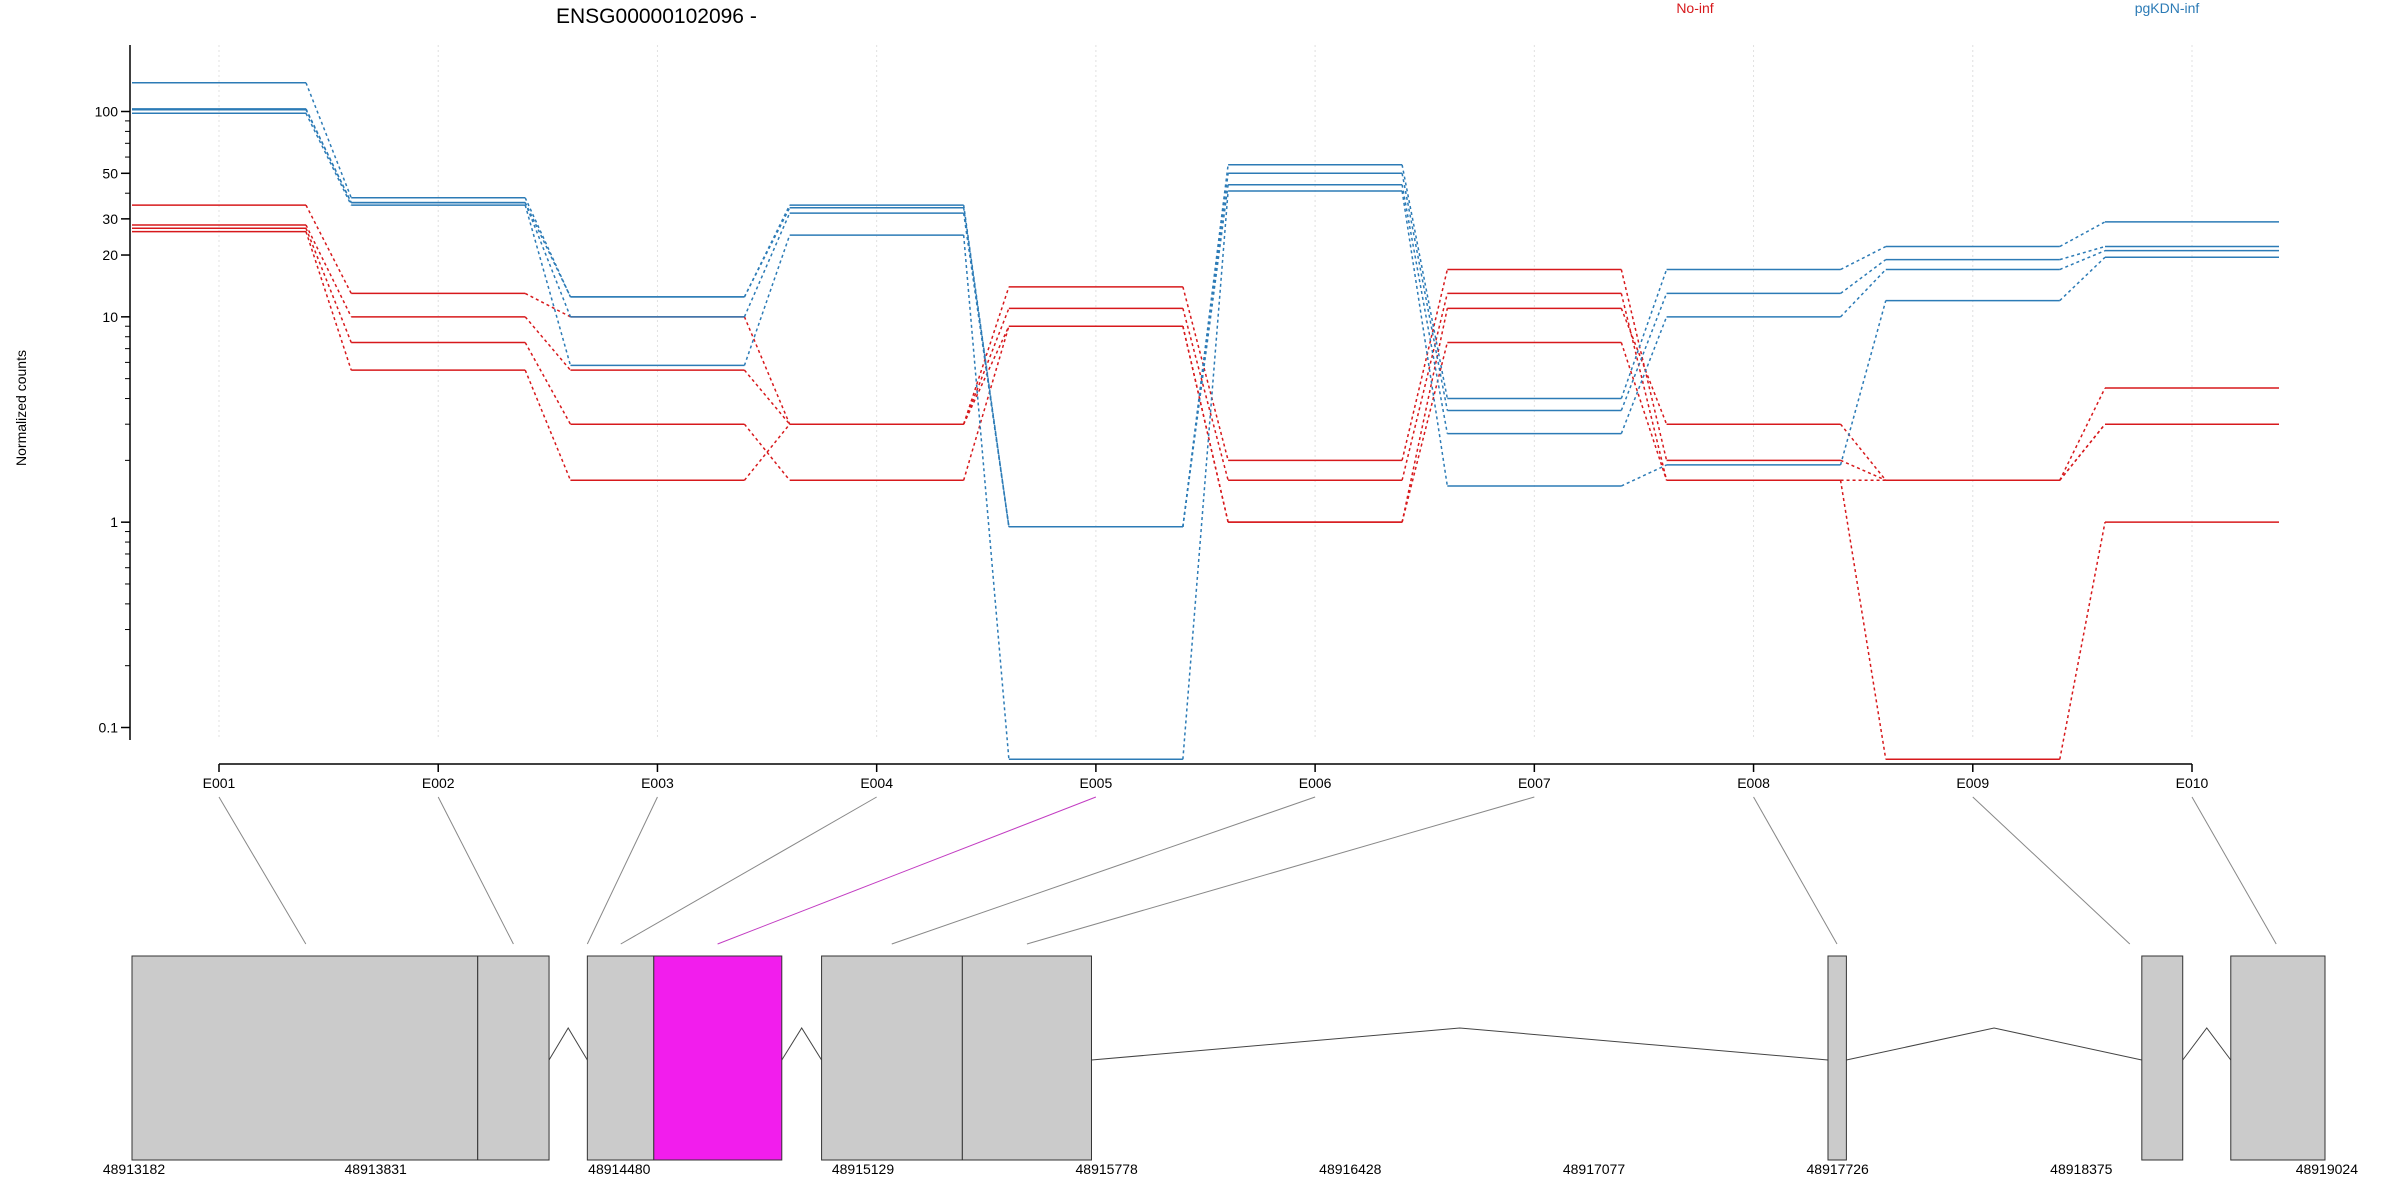  I want to click on x-tick-label: E010, so click(2192, 783).